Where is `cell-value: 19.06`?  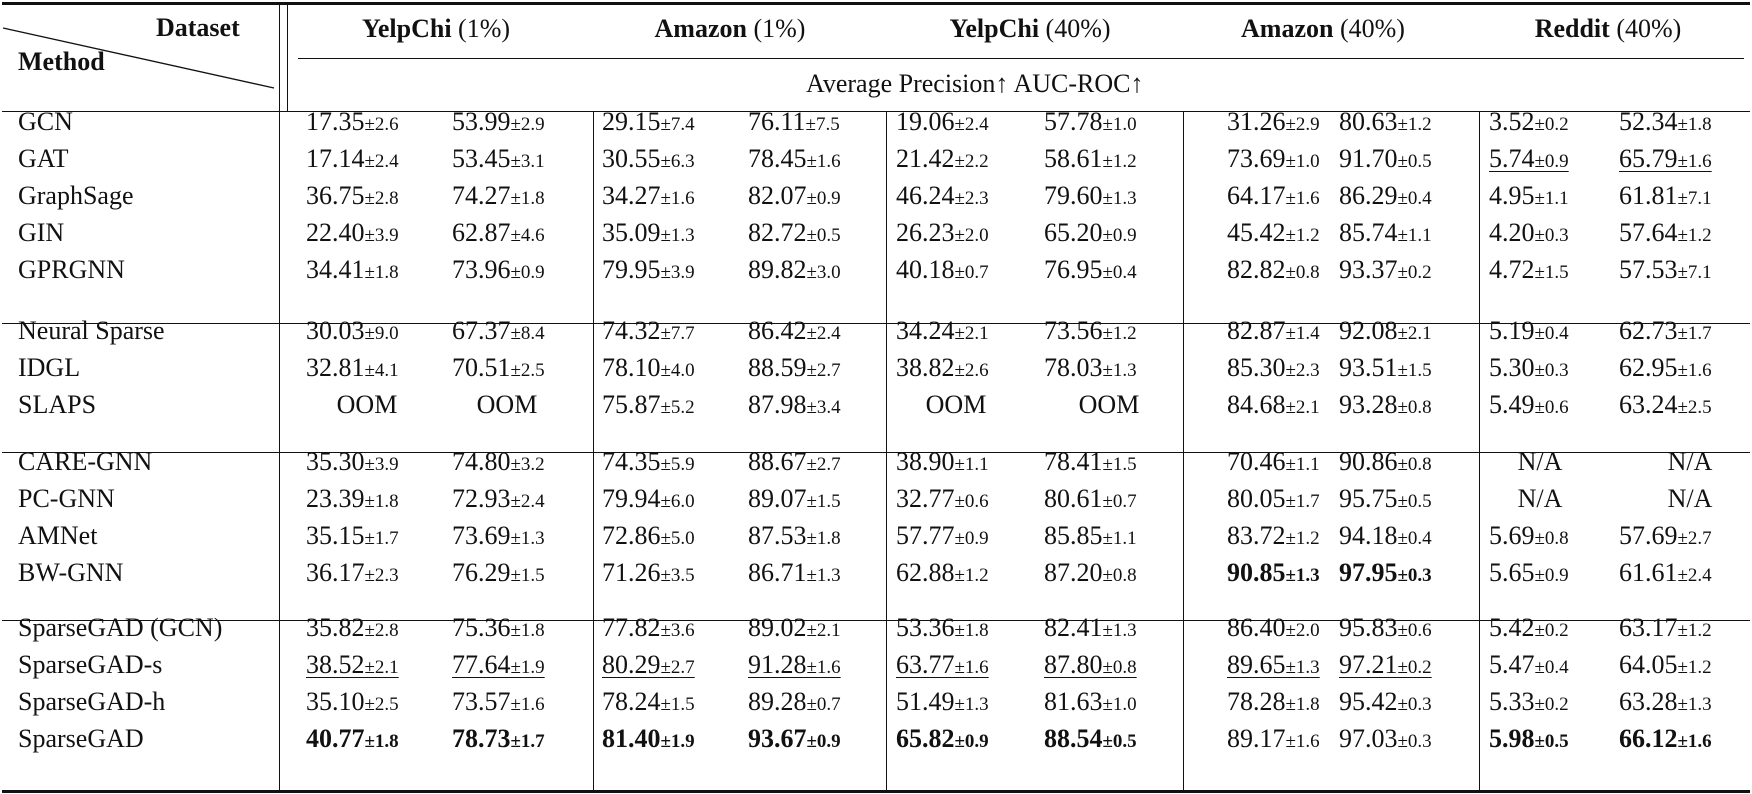 cell-value: 19.06 is located at coordinates (925, 121).